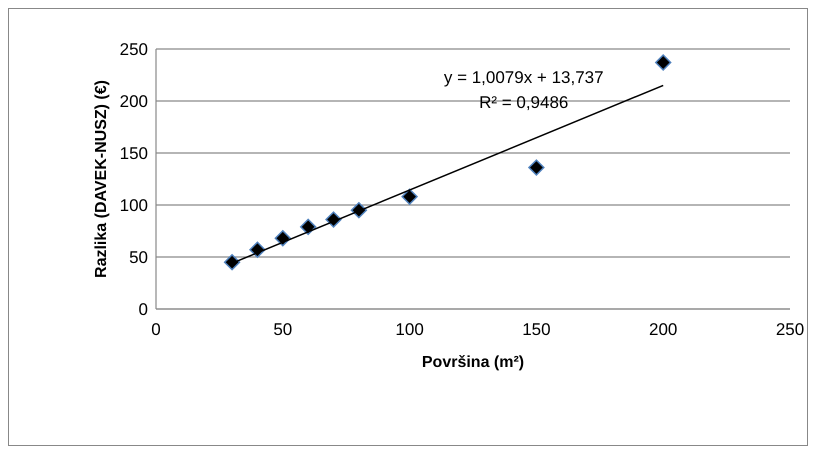  I want to click on y-tick-label: 0, so click(143, 309).